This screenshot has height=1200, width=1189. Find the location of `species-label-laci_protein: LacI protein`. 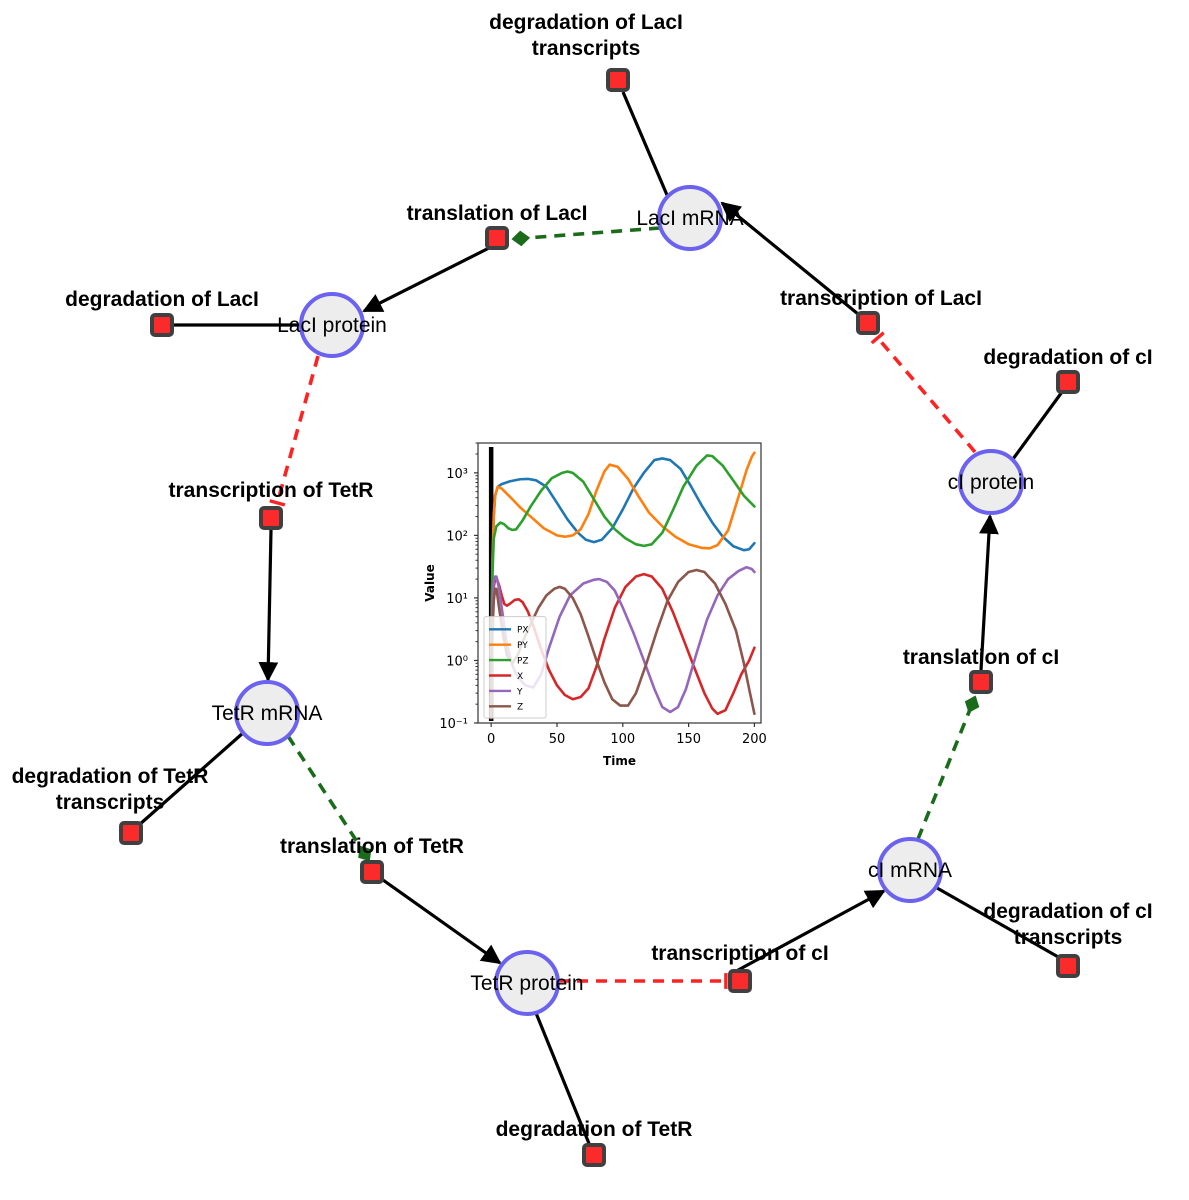

species-label-laci_protein: LacI protein is located at coordinates (332, 325).